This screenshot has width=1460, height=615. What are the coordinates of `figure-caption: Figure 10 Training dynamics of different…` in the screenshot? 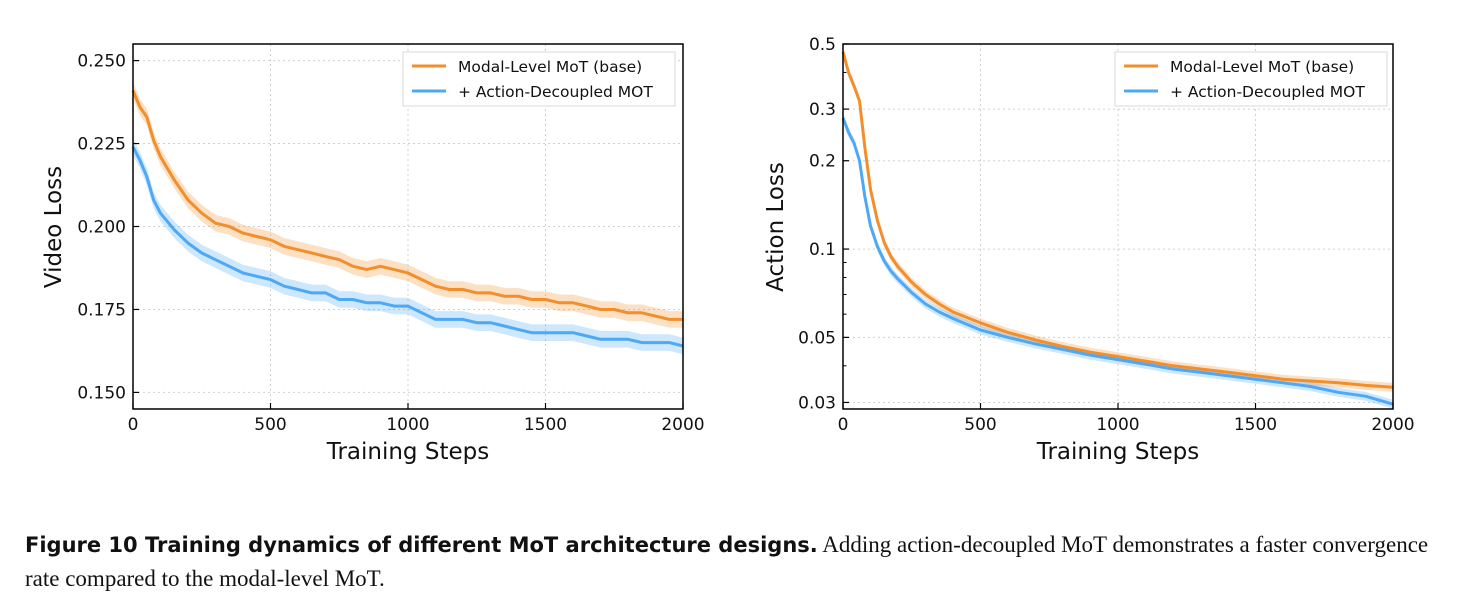 It's located at (735, 561).